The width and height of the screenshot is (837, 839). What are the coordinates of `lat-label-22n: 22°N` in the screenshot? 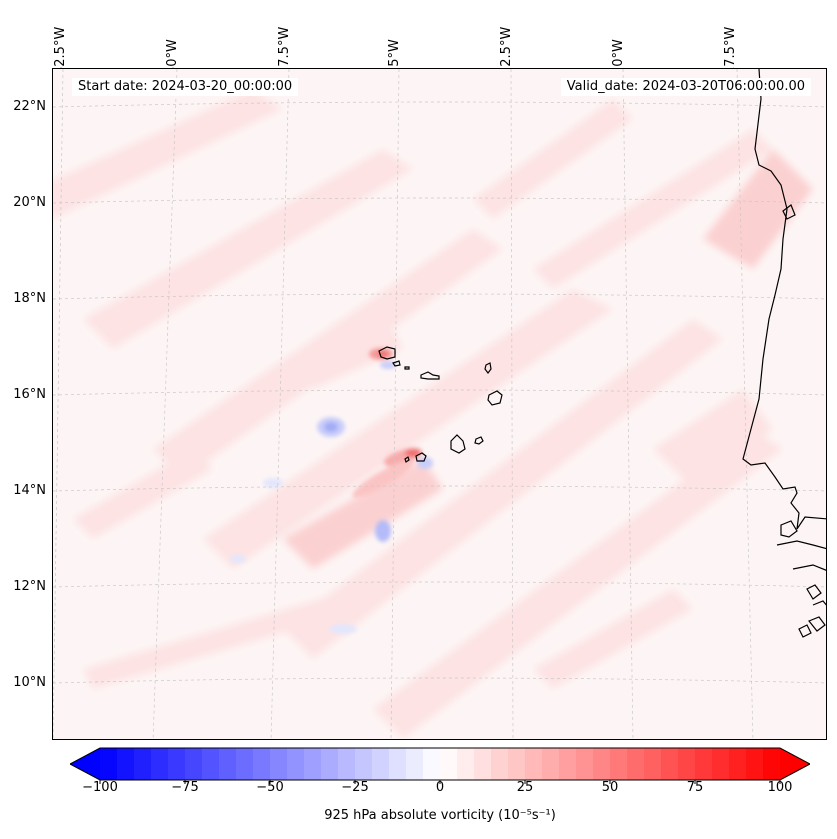 It's located at (29, 106).